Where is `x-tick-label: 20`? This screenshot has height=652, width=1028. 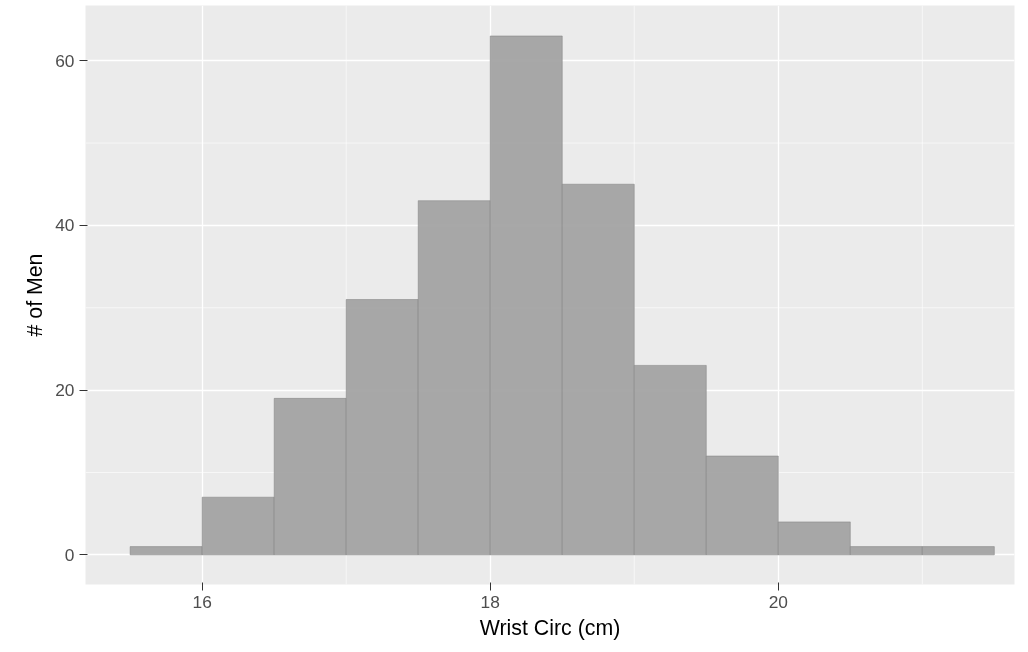 x-tick-label: 20 is located at coordinates (778, 601).